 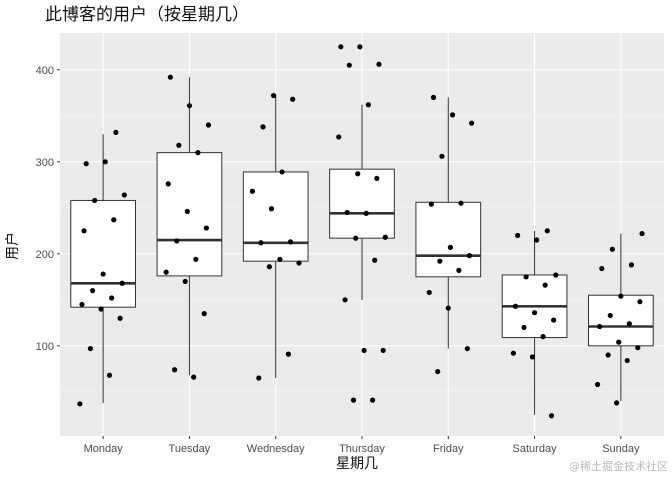 What do you see at coordinates (276, 449) in the screenshot?
I see `x-tick-label: Wednesday` at bounding box center [276, 449].